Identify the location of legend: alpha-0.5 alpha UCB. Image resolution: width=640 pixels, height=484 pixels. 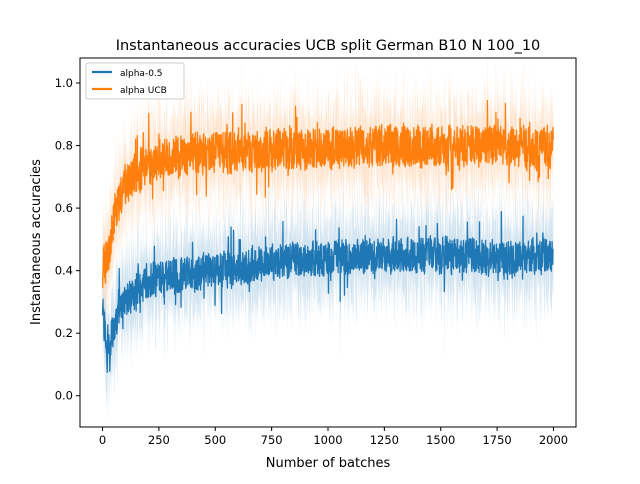
(135, 81).